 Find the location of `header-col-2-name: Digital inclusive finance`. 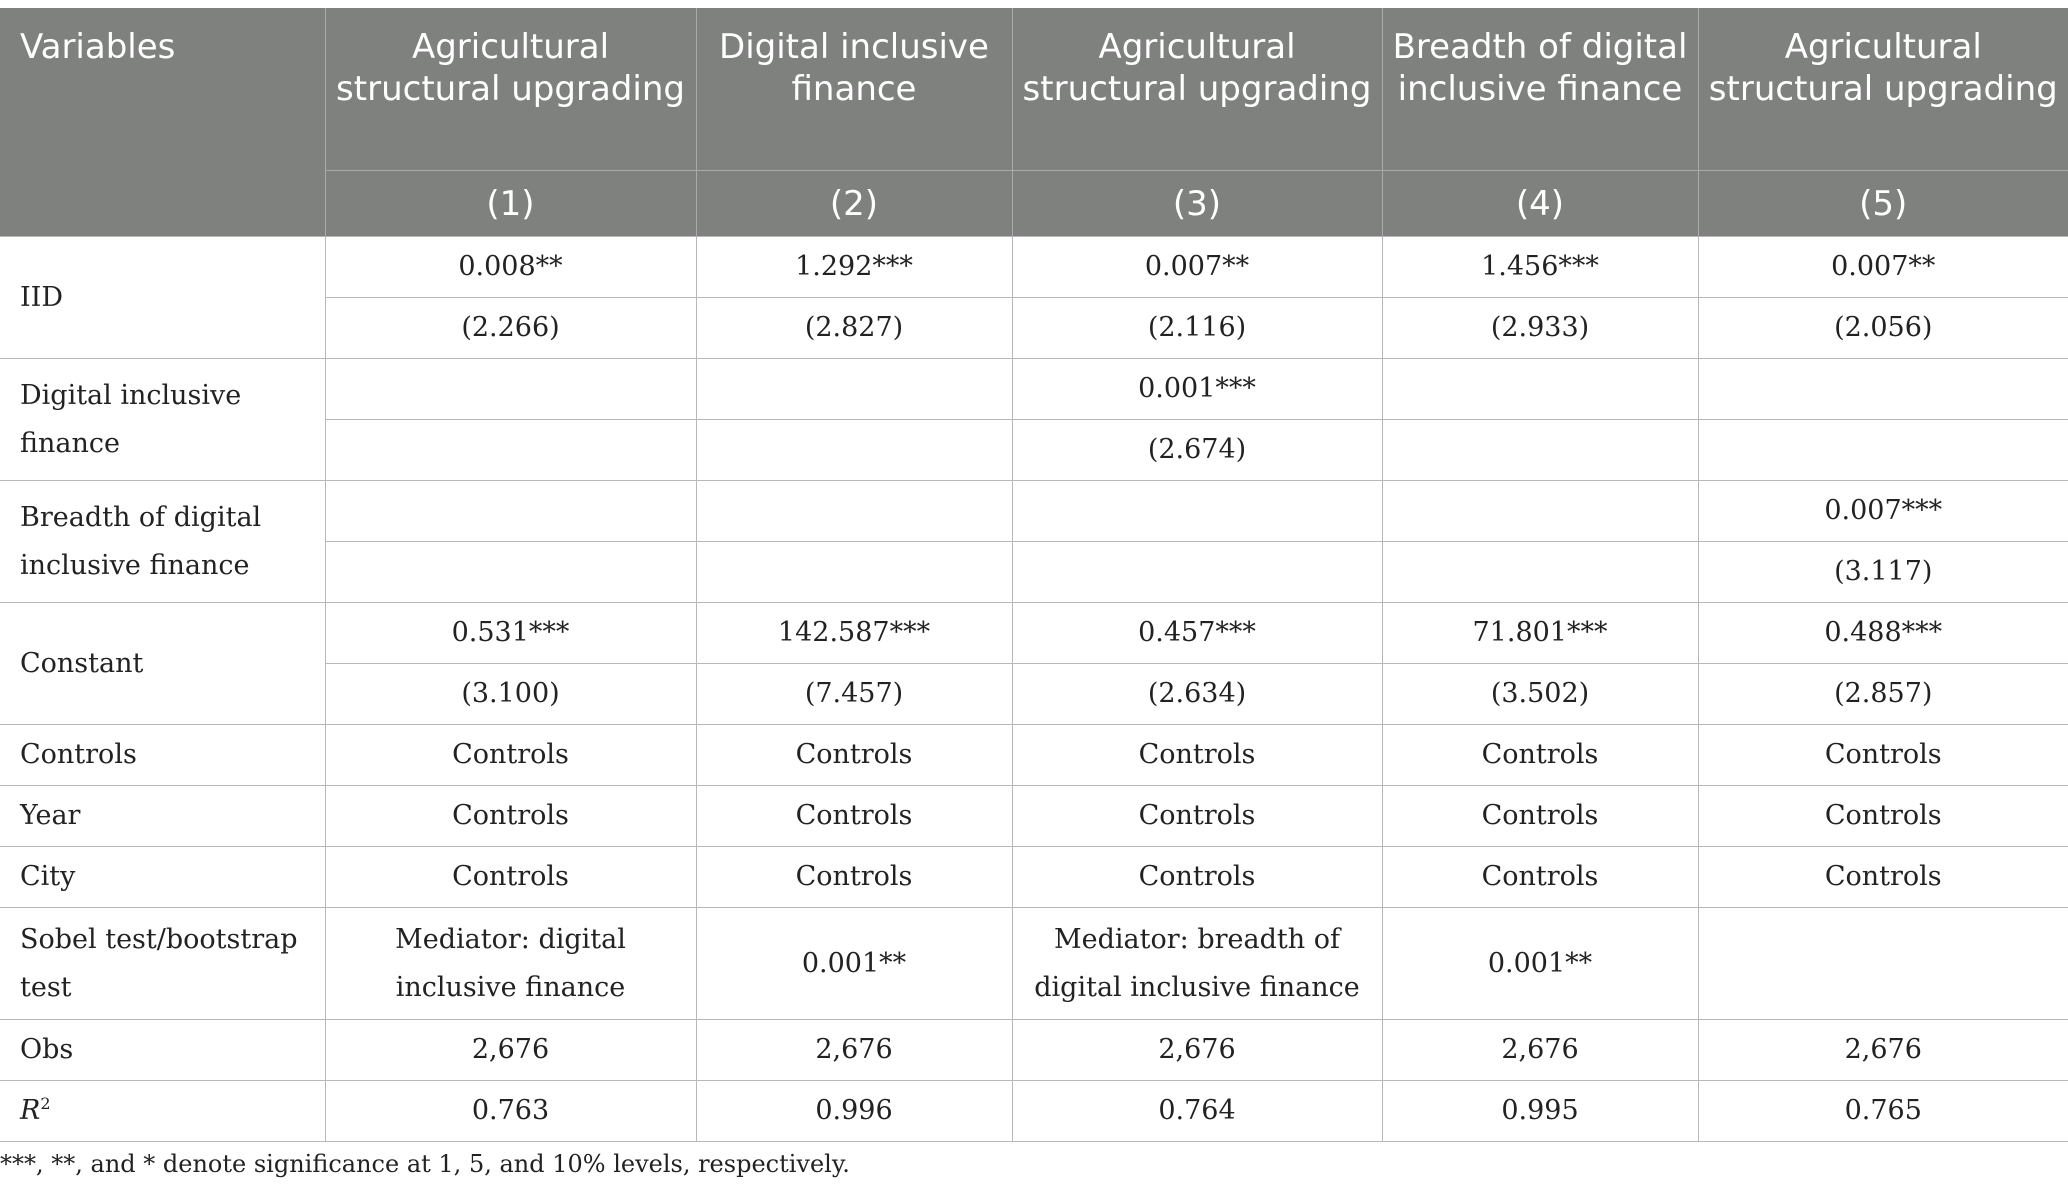

header-col-2-name: Digital inclusive finance is located at coordinates (853, 89).